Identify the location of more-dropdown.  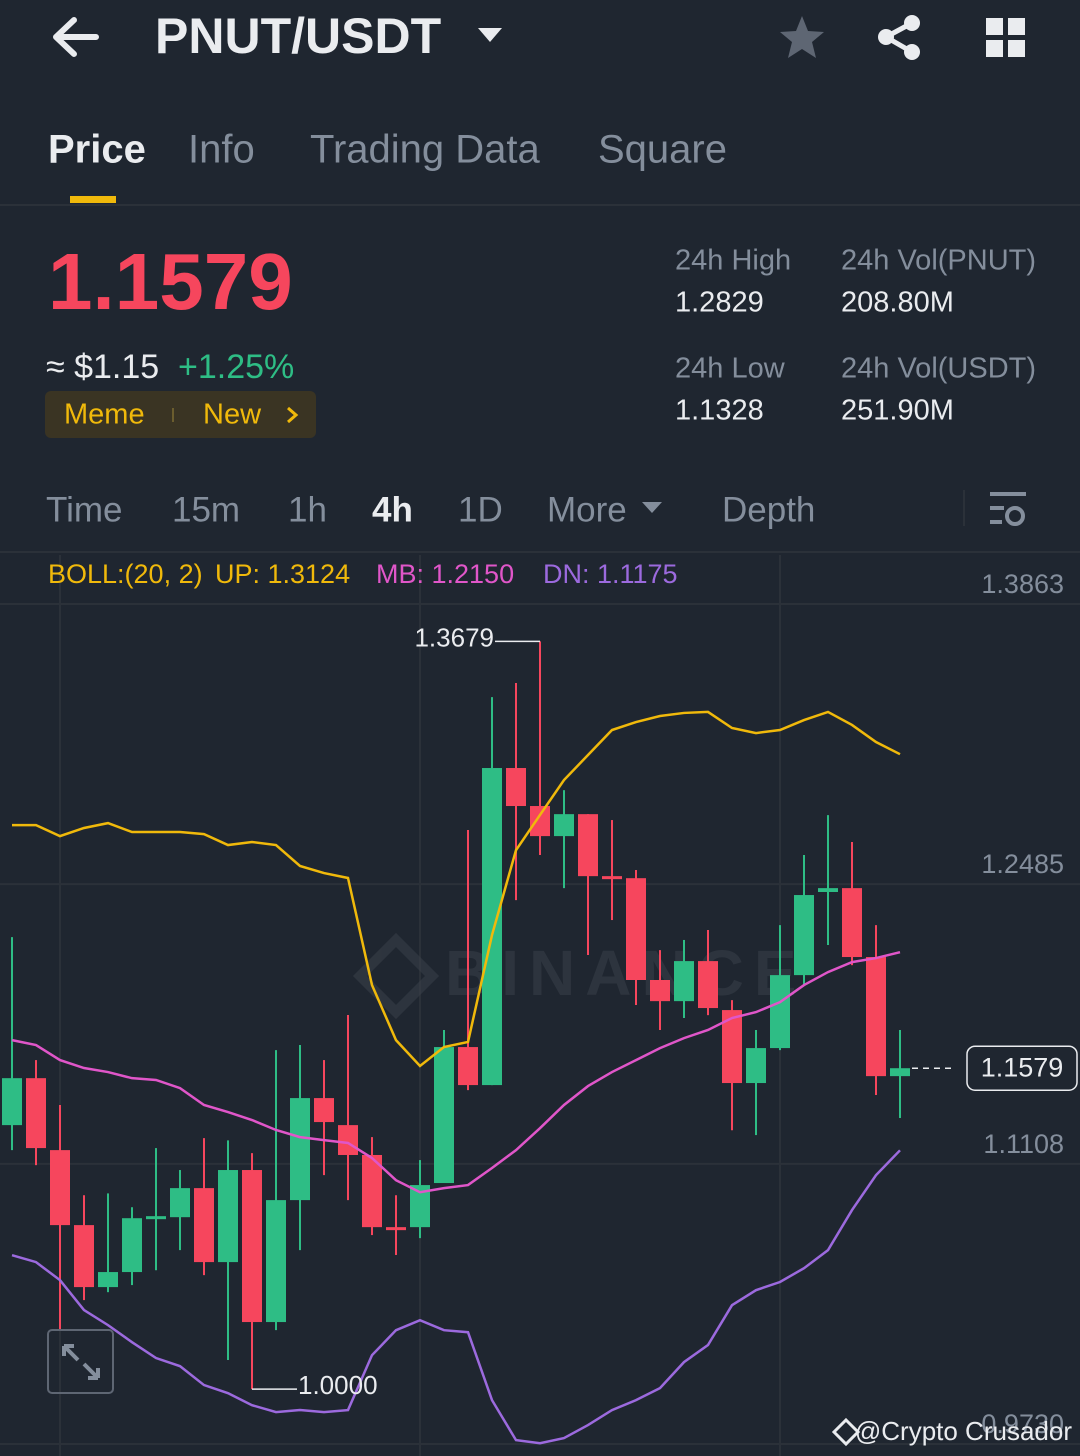
(652, 507).